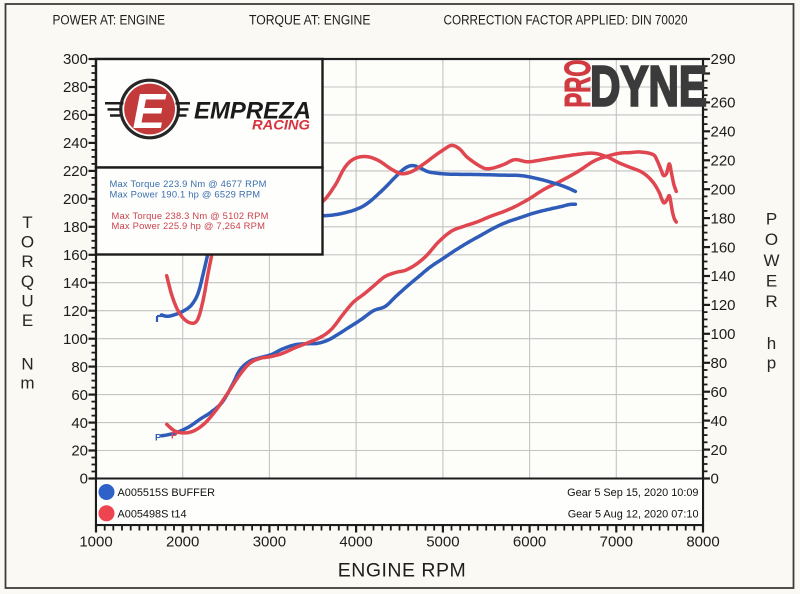 The width and height of the screenshot is (800, 594). Describe the element at coordinates (27, 222) in the screenshot. I see `svg-text: T` at that location.